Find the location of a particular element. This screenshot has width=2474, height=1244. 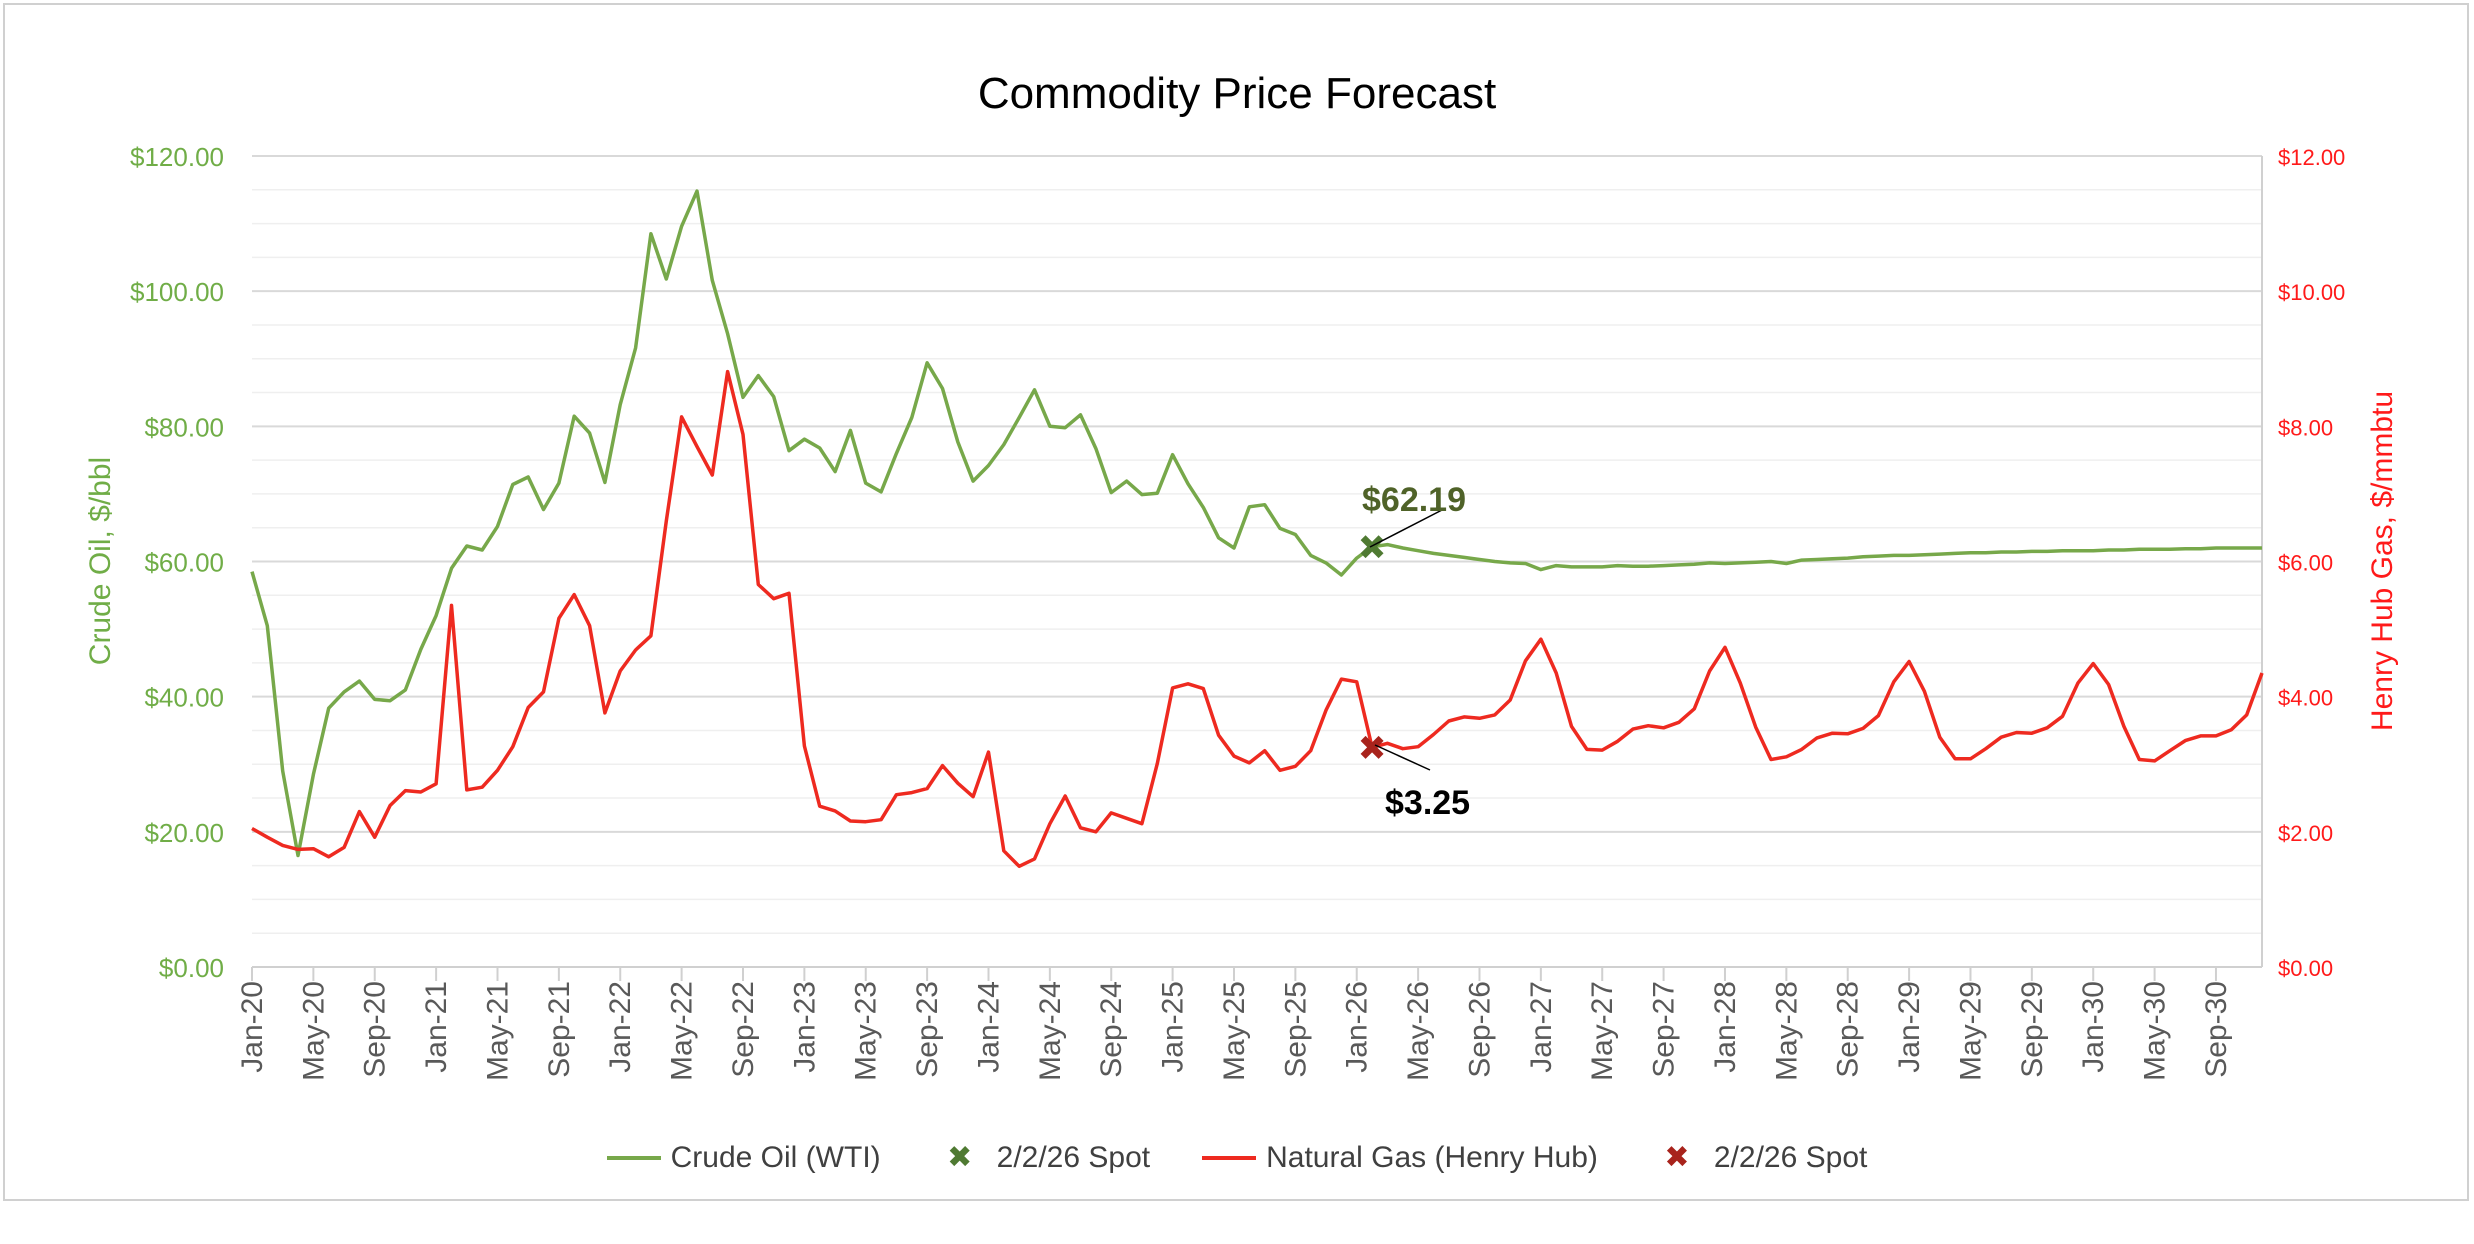

gas-spot-leader-line is located at coordinates (1402, 757).